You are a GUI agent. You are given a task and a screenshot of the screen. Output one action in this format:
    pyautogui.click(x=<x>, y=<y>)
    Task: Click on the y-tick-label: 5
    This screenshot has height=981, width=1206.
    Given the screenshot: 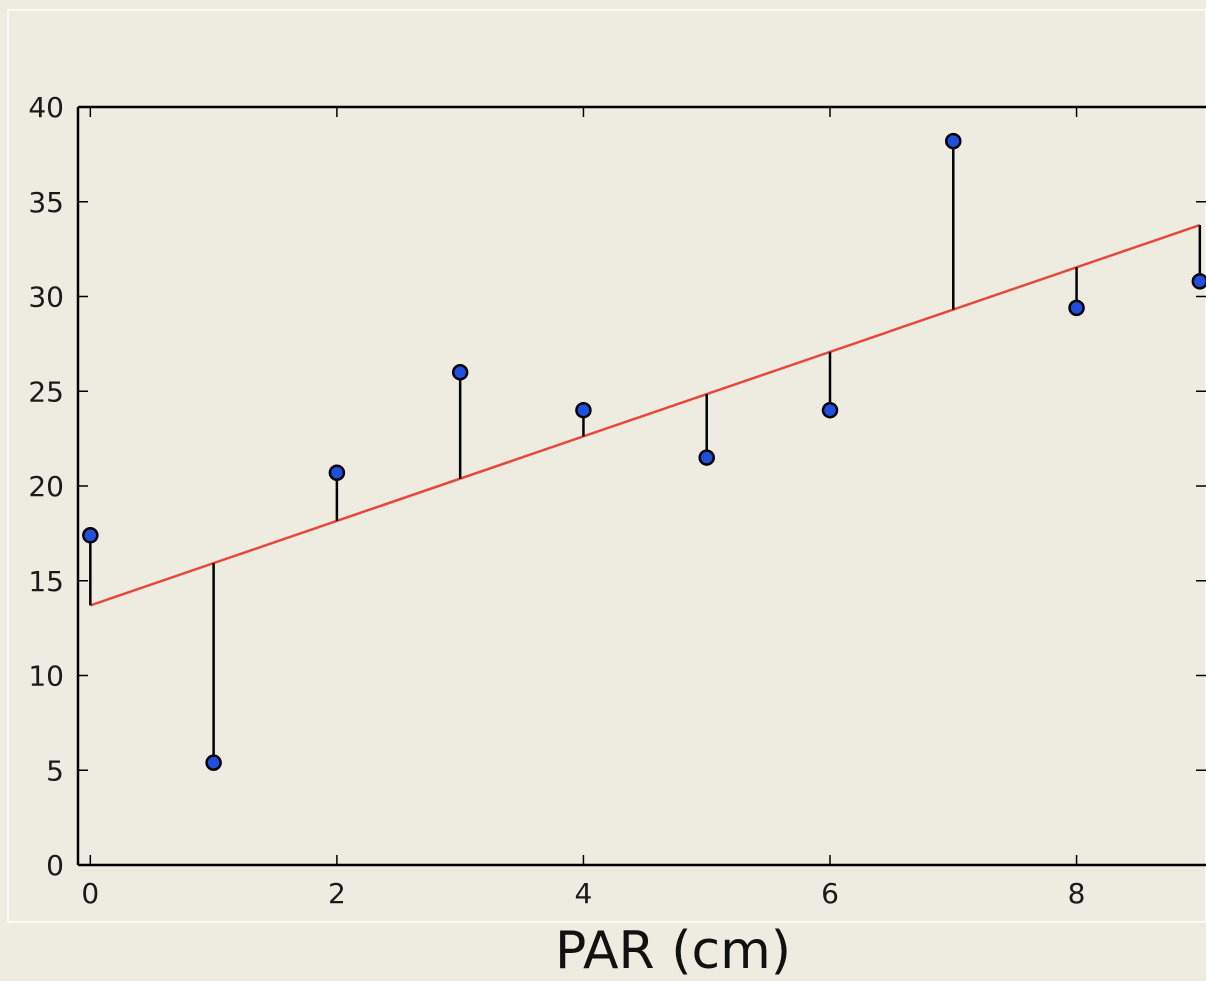 What is the action you would take?
    pyautogui.click(x=55, y=770)
    